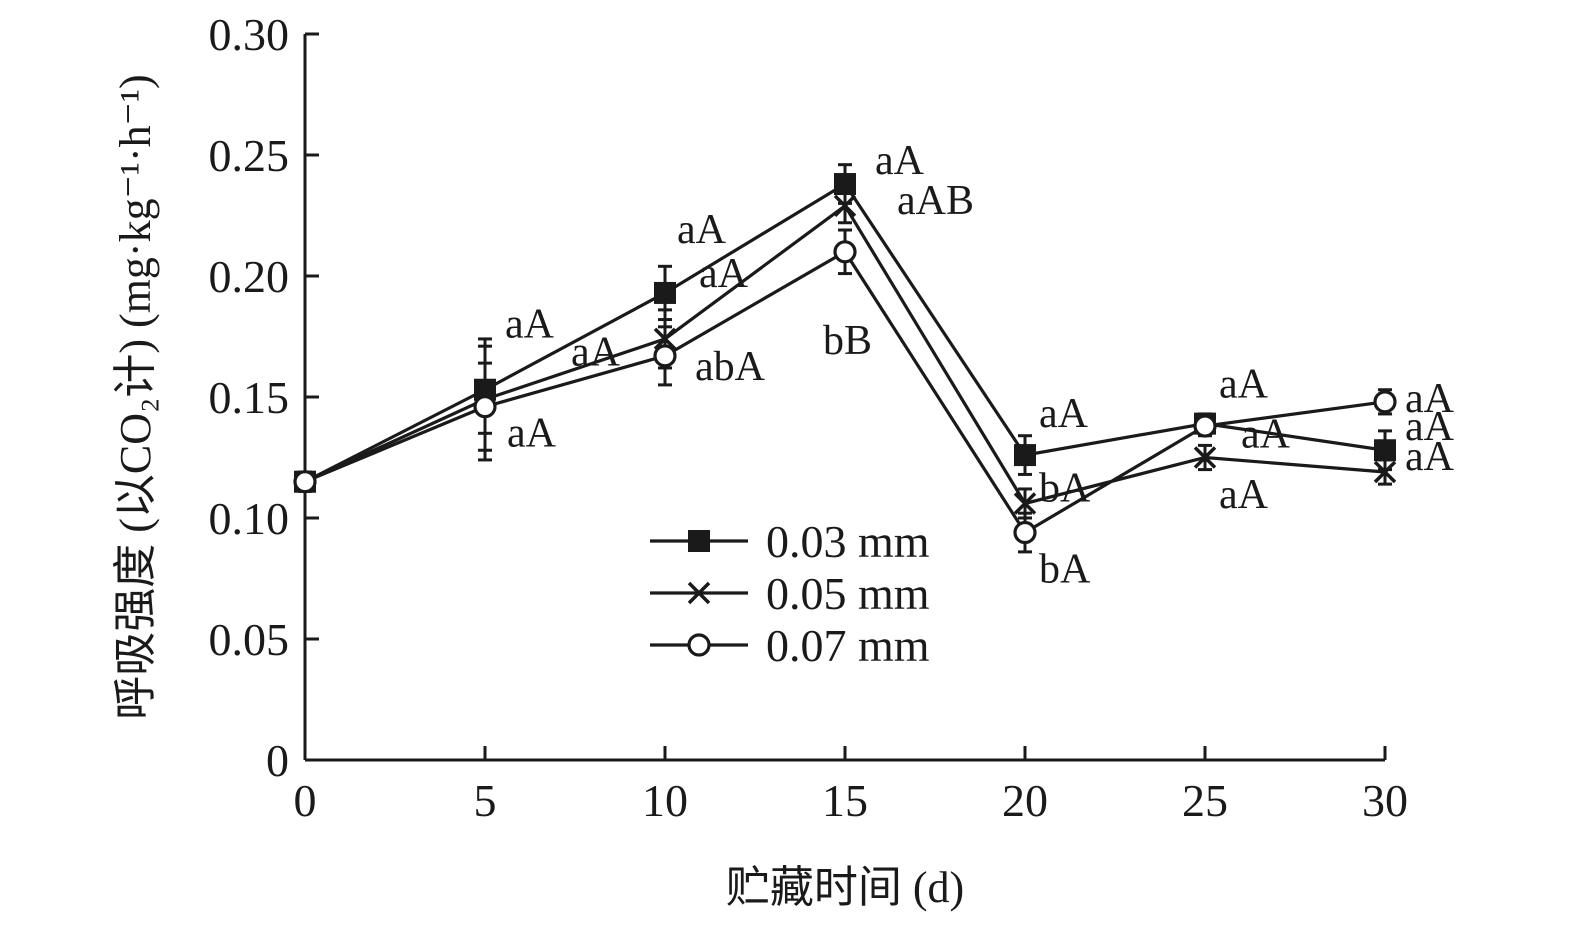  I want to click on legend-item-0: 0.03 mm, so click(790, 541).